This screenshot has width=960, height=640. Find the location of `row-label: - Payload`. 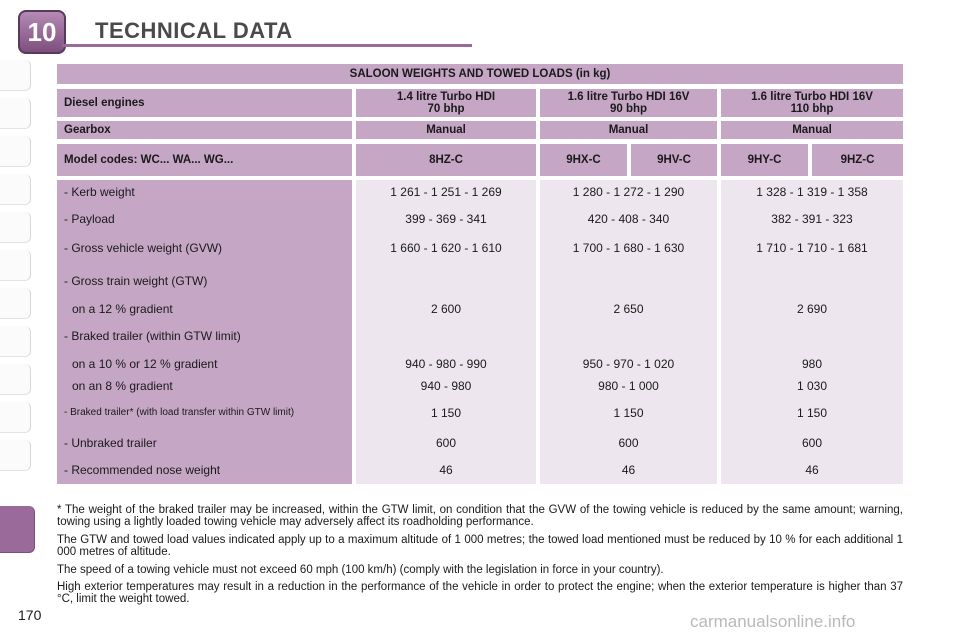

row-label: - Payload is located at coordinates (89, 219).